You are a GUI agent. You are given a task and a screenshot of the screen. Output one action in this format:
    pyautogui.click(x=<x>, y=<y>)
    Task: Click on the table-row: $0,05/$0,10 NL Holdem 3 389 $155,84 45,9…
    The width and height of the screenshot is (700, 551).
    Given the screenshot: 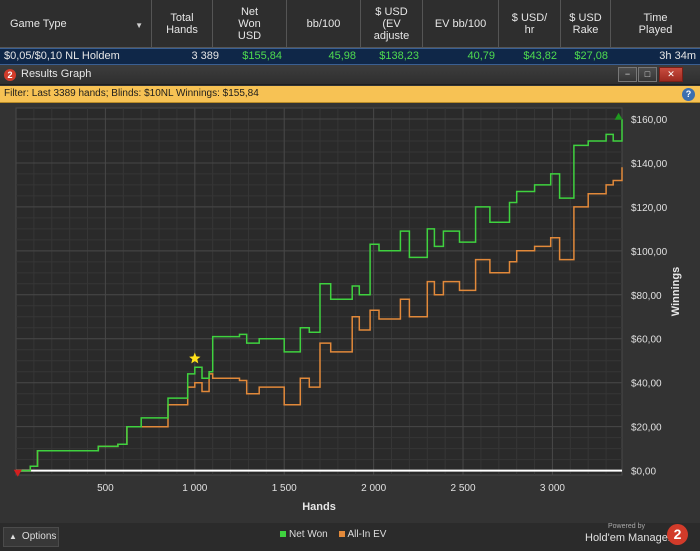 What is the action you would take?
    pyautogui.click(x=350, y=56)
    